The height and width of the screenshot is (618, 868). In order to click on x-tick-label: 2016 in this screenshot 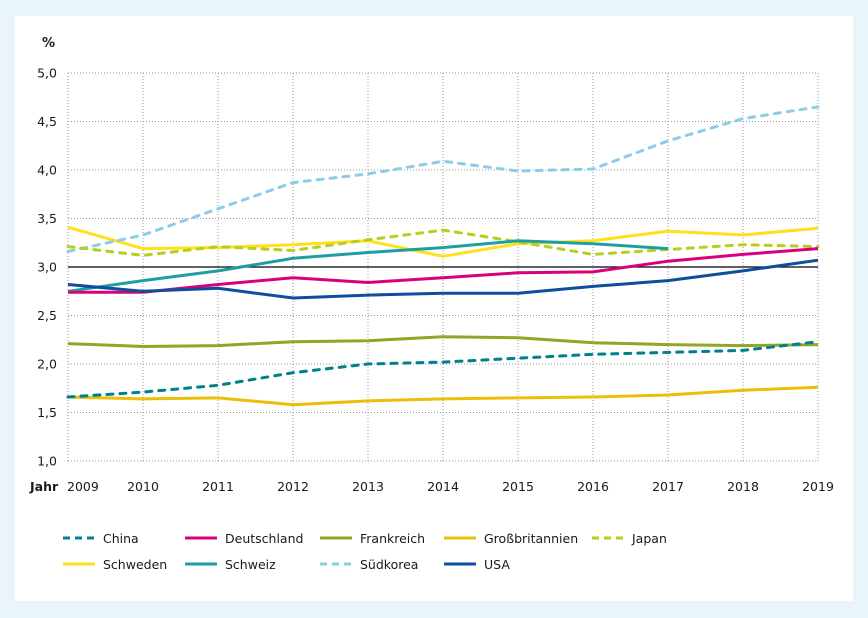, I will do `click(593, 486)`.